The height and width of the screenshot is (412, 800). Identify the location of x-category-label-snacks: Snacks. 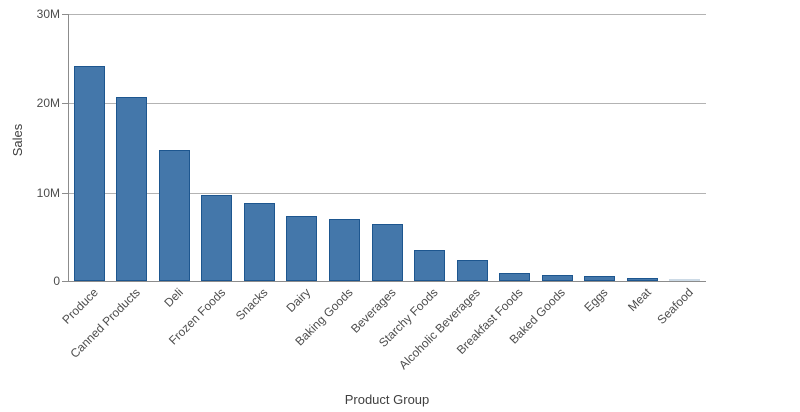
(251, 304).